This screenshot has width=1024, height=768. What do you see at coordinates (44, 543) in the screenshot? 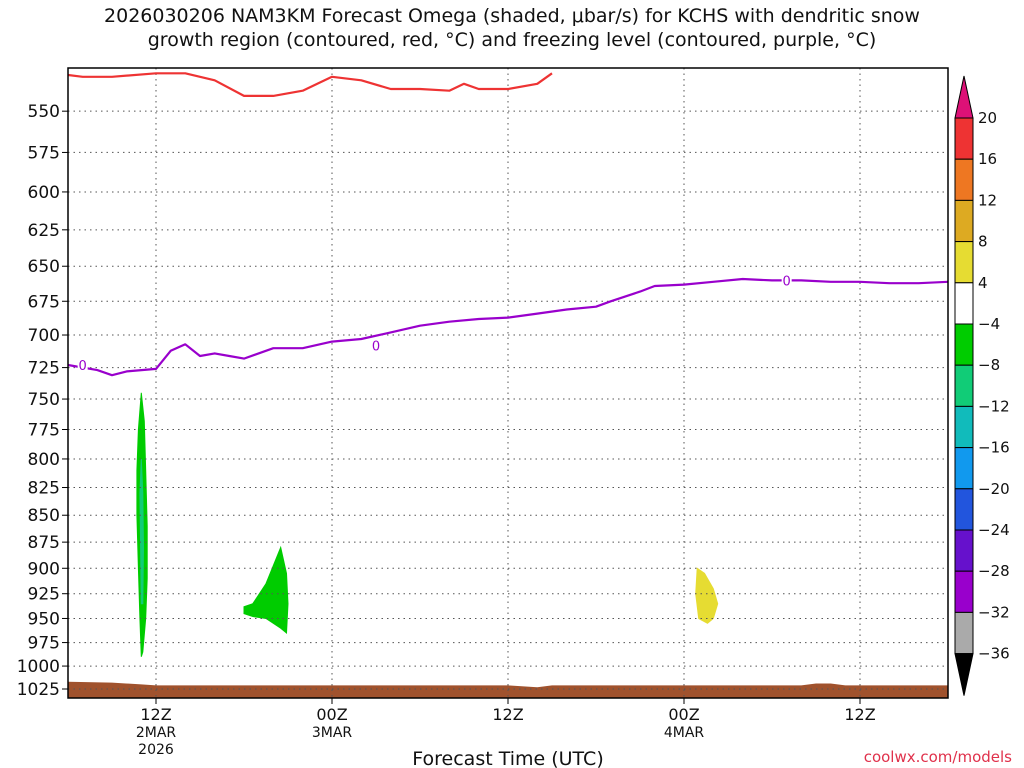
I see `y-tick-label: 875` at bounding box center [44, 543].